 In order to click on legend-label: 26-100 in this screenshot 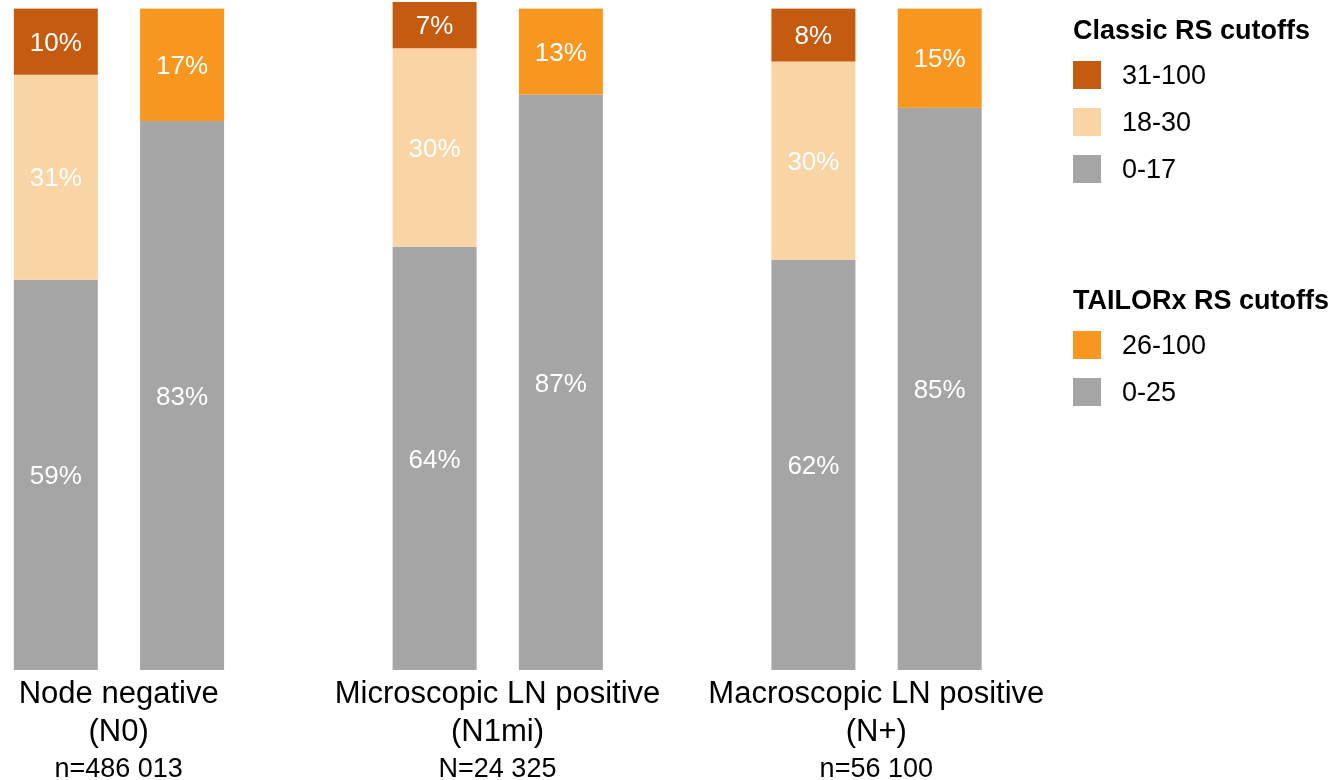, I will do `click(1164, 345)`.